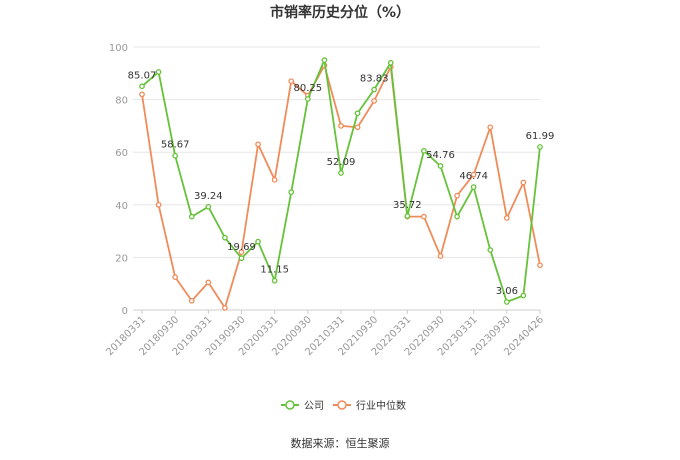 The image size is (680, 460). Describe the element at coordinates (507, 291) in the screenshot. I see `data-label: 3.06` at that location.